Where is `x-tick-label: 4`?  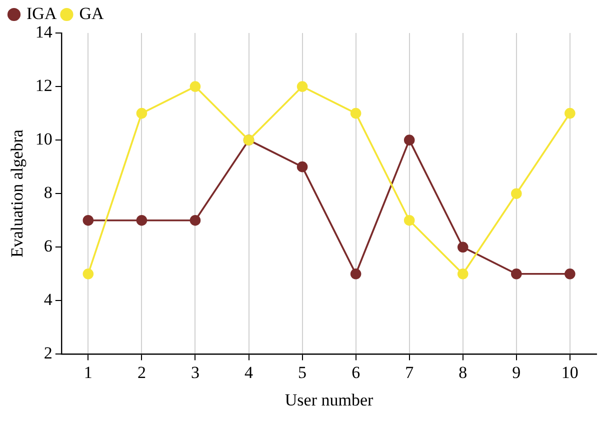 x-tick-label: 4 is located at coordinates (249, 372).